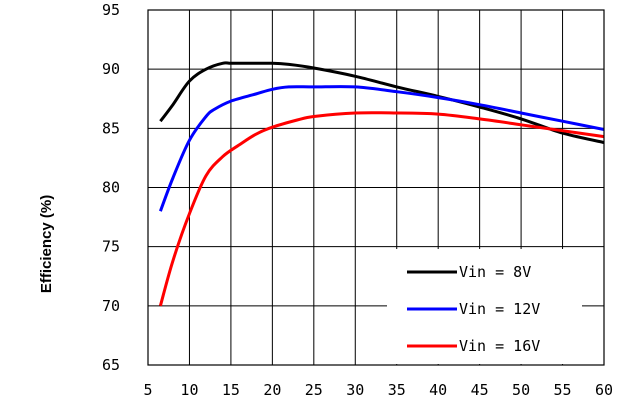  What do you see at coordinates (111, 247) in the screenshot?
I see `y-tick-label: 75` at bounding box center [111, 247].